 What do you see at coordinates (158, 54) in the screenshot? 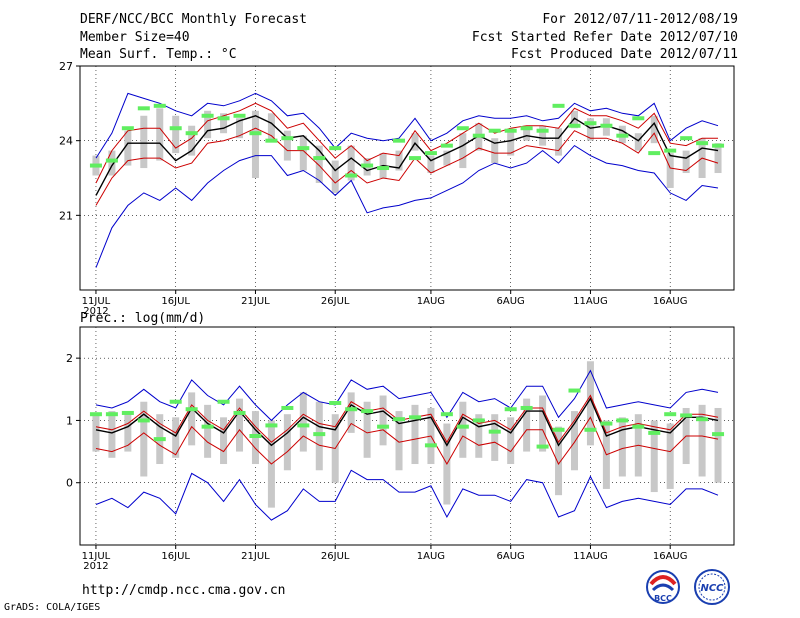
I see `variable-label: Mean Surf. Temp.: °C` at bounding box center [158, 54].